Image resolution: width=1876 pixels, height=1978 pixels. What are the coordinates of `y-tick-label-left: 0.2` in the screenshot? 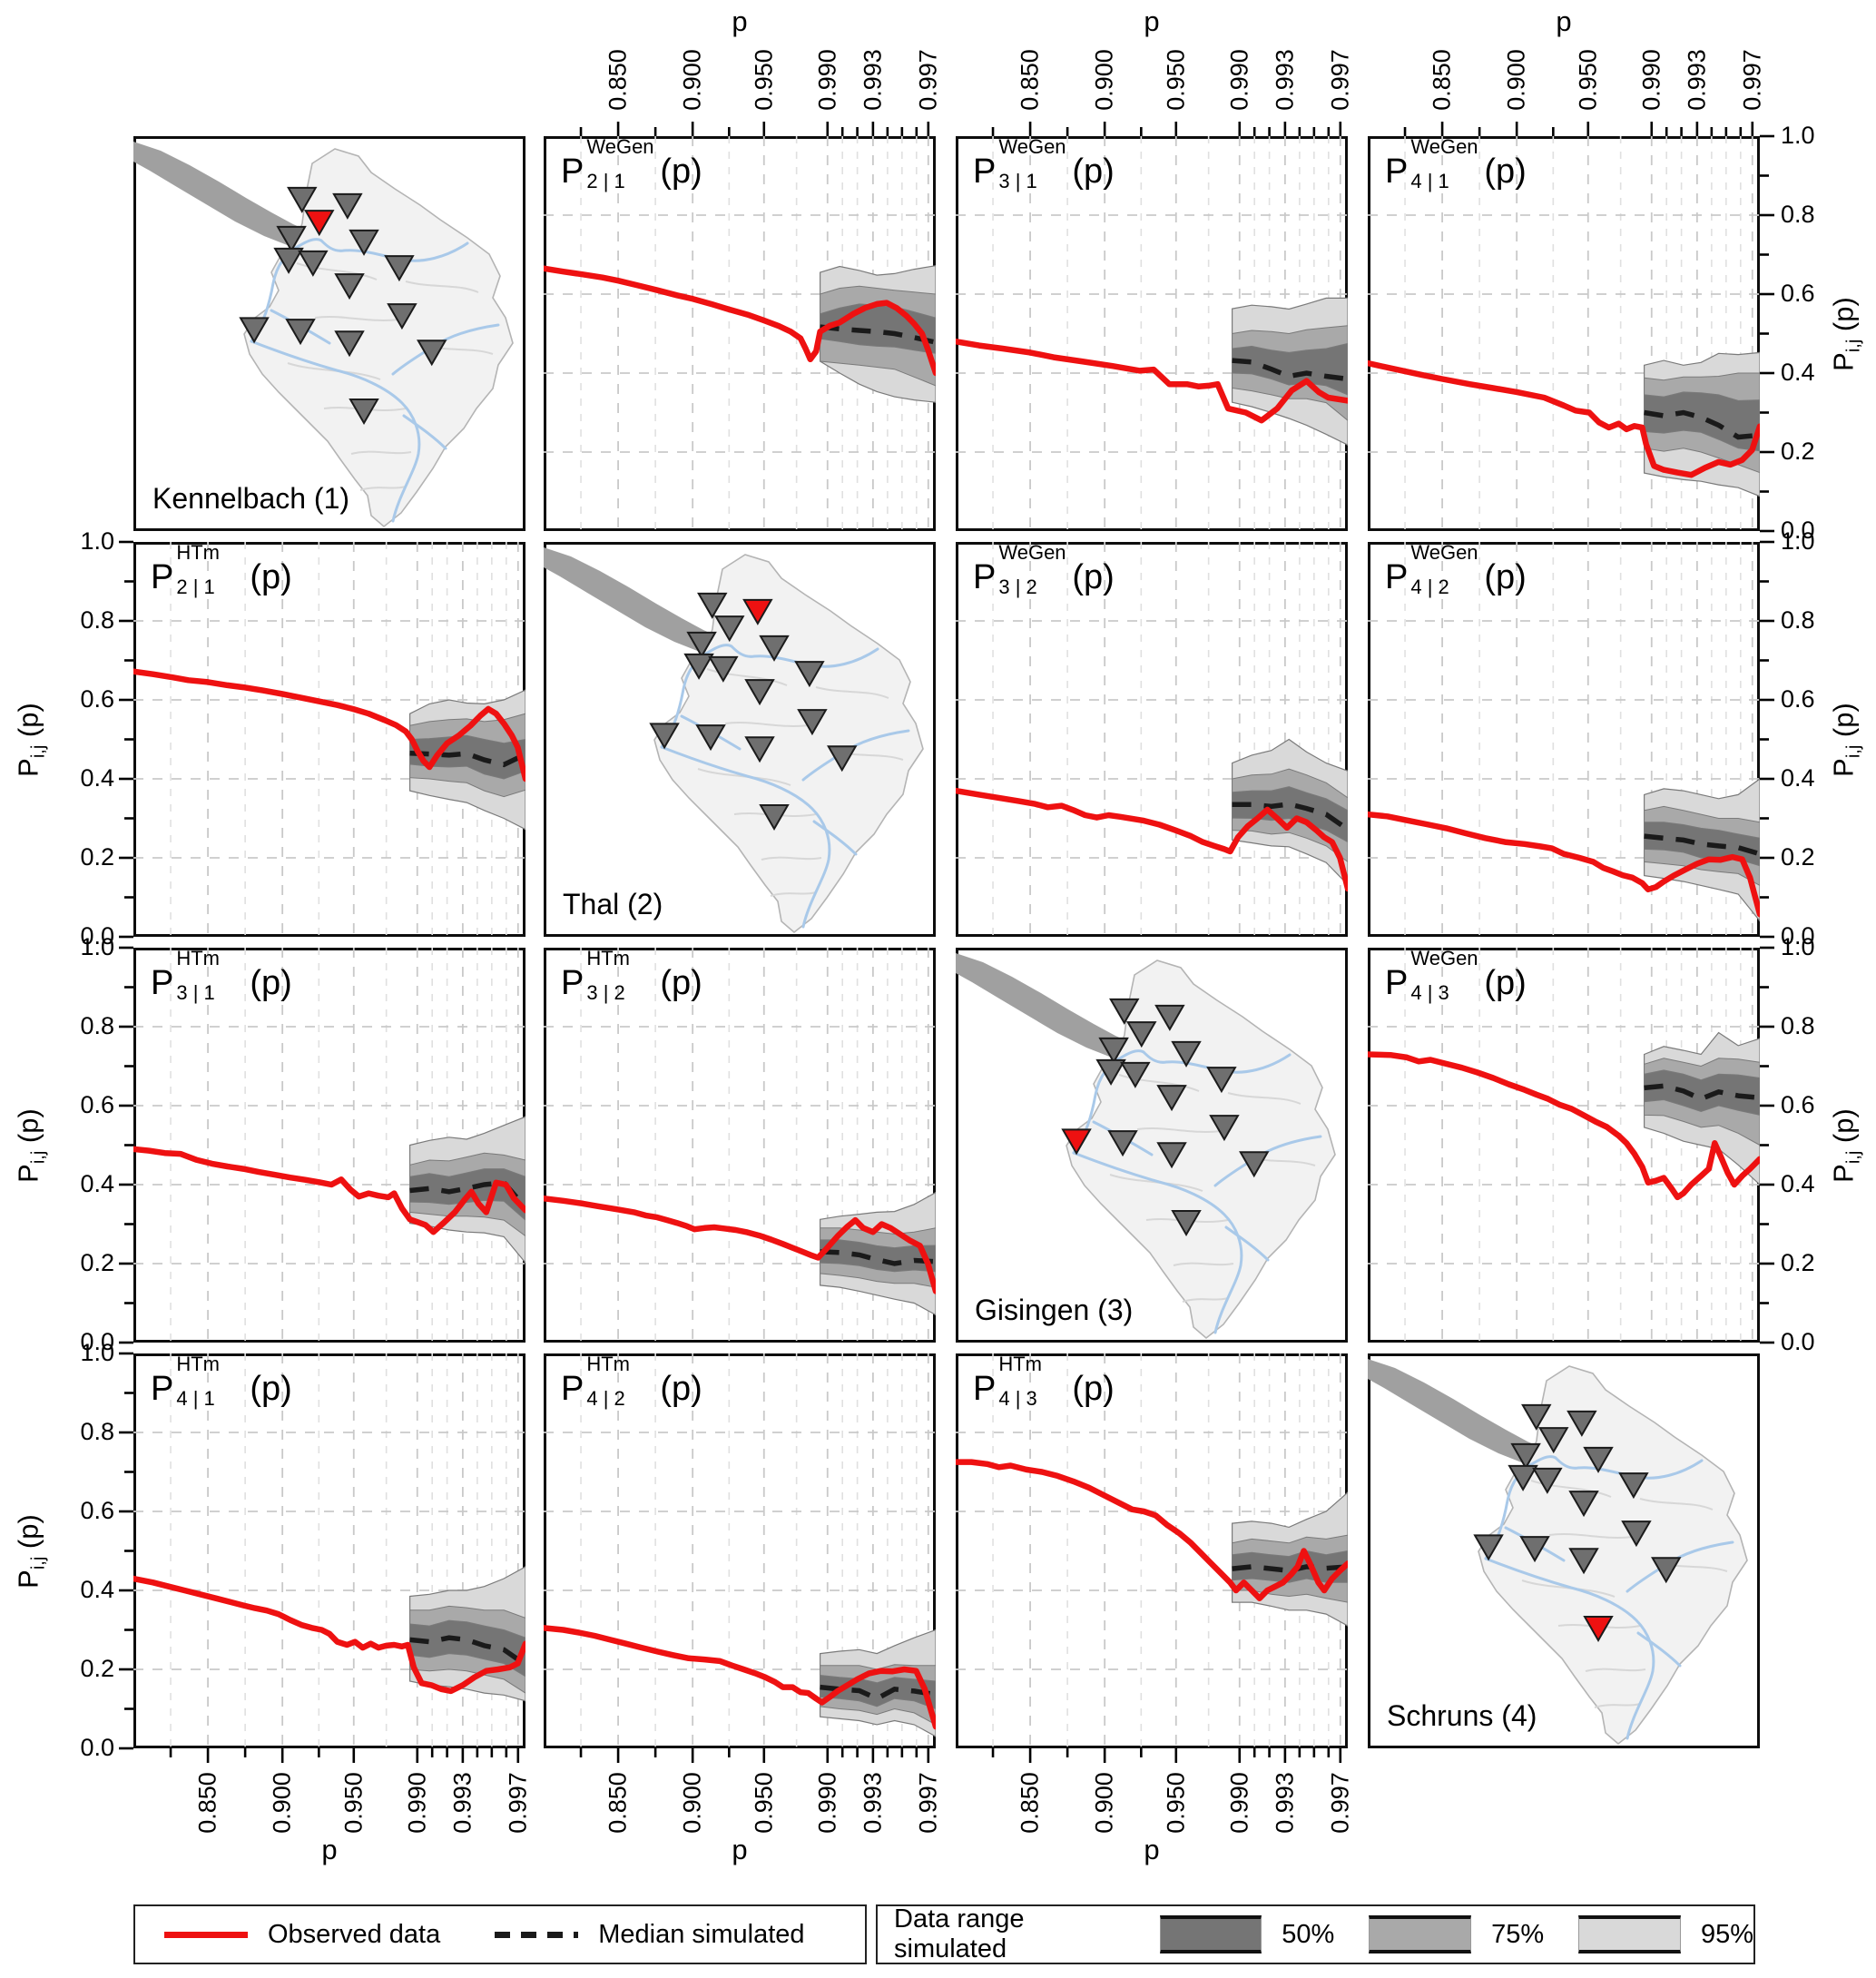 It's located at (97, 1262).